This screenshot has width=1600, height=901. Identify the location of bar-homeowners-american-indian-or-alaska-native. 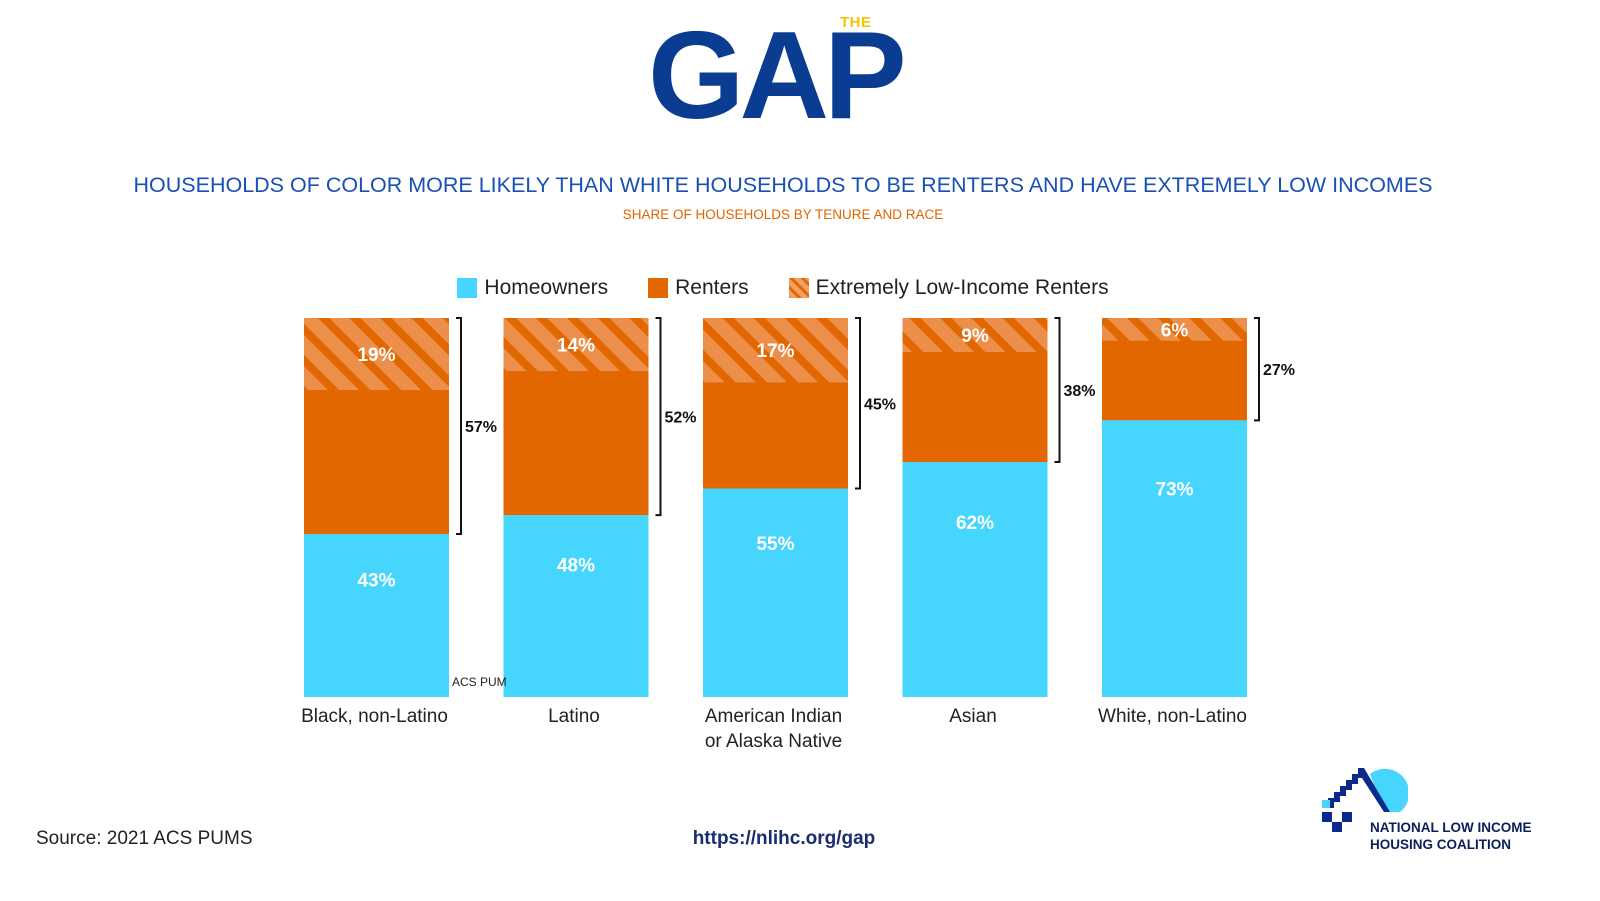
(775, 592).